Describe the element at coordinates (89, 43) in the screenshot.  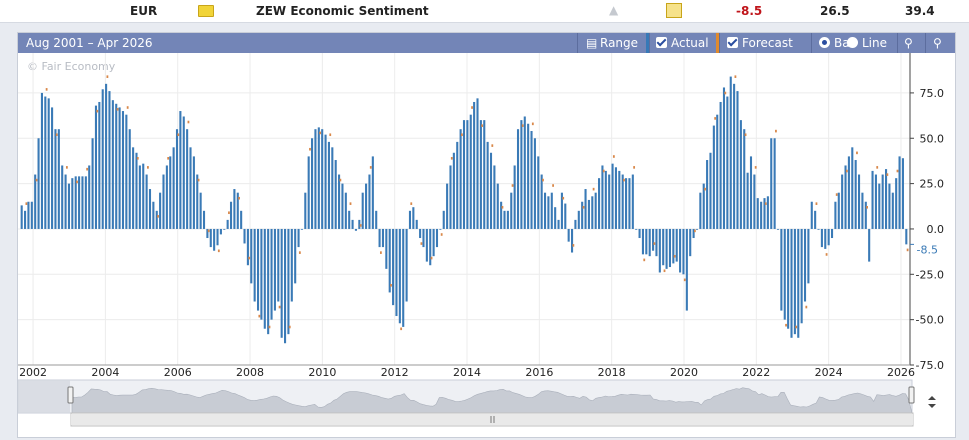
I see `date-range-text: Aug 2001 – Apr 2026` at that location.